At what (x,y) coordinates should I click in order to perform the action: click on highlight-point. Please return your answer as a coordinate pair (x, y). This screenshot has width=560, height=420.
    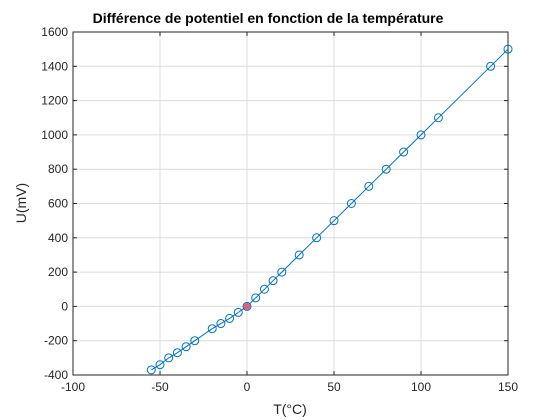
    Looking at the image, I should click on (247, 306).